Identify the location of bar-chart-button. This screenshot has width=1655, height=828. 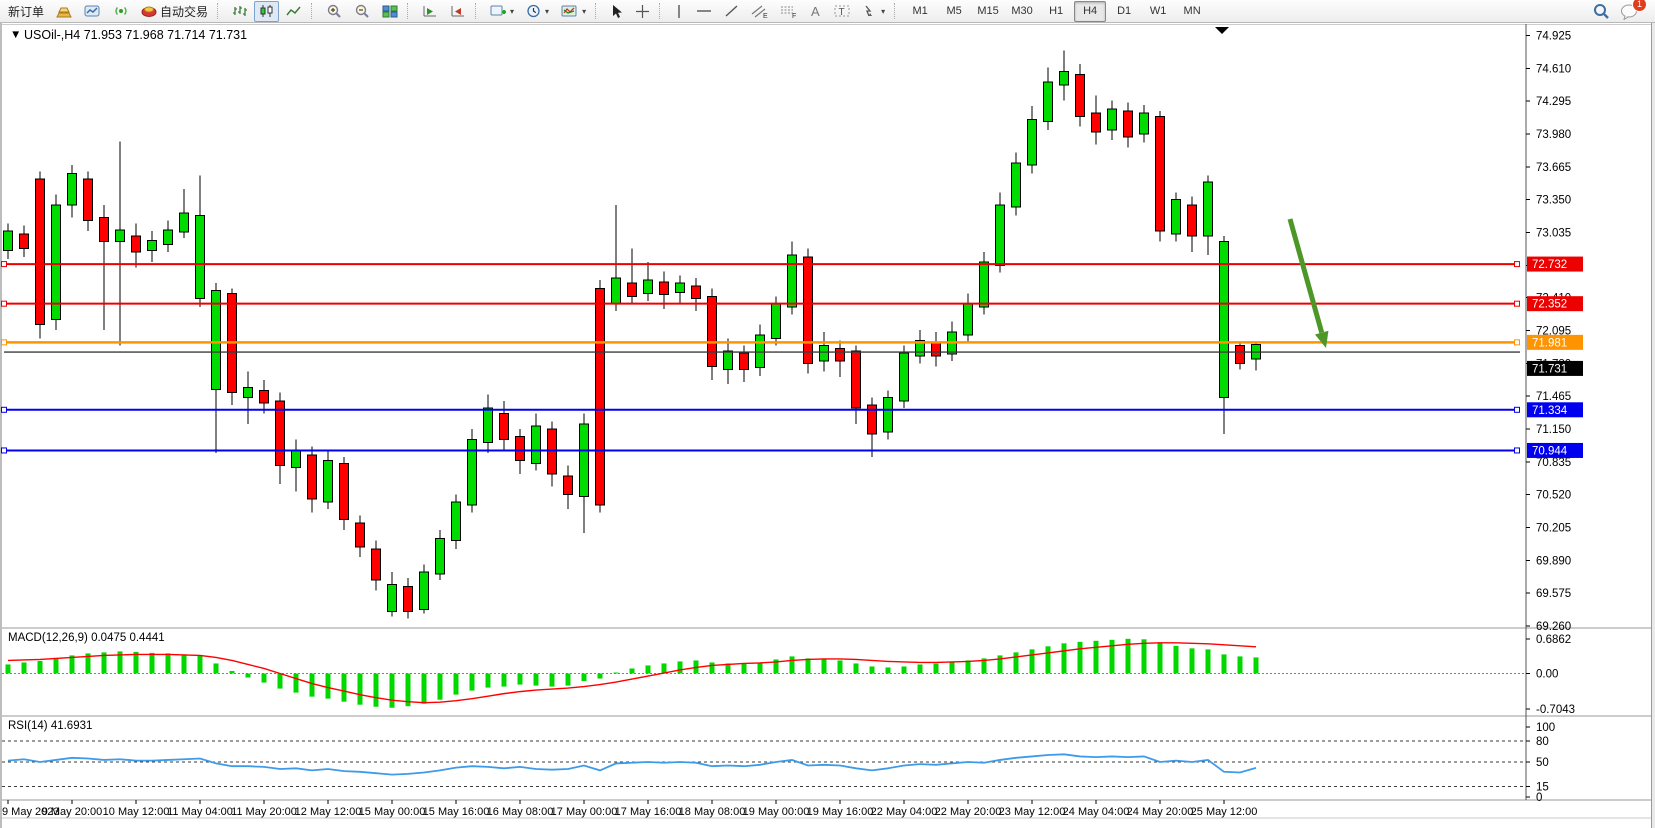
(239, 11).